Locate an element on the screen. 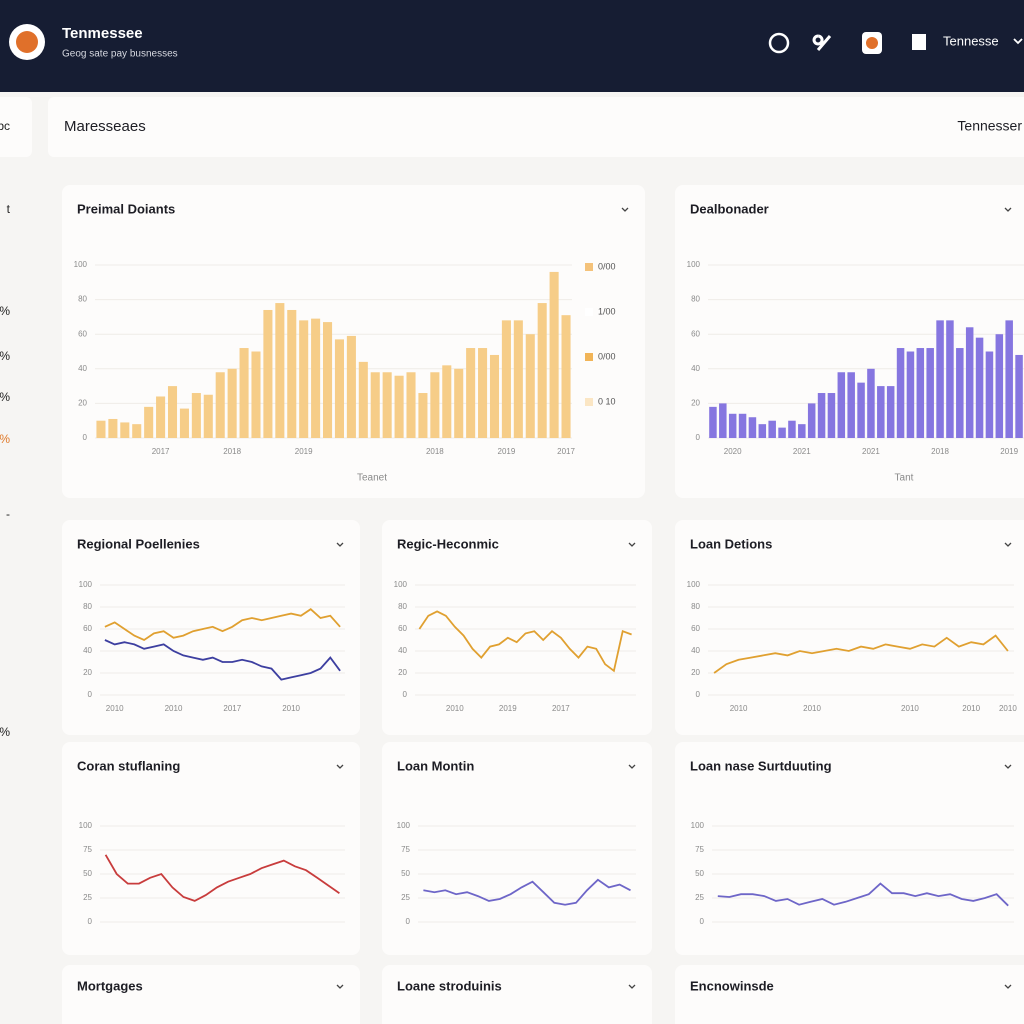 This screenshot has width=1024, height=1024. y-tick-label: 25 is located at coordinates (87, 897).